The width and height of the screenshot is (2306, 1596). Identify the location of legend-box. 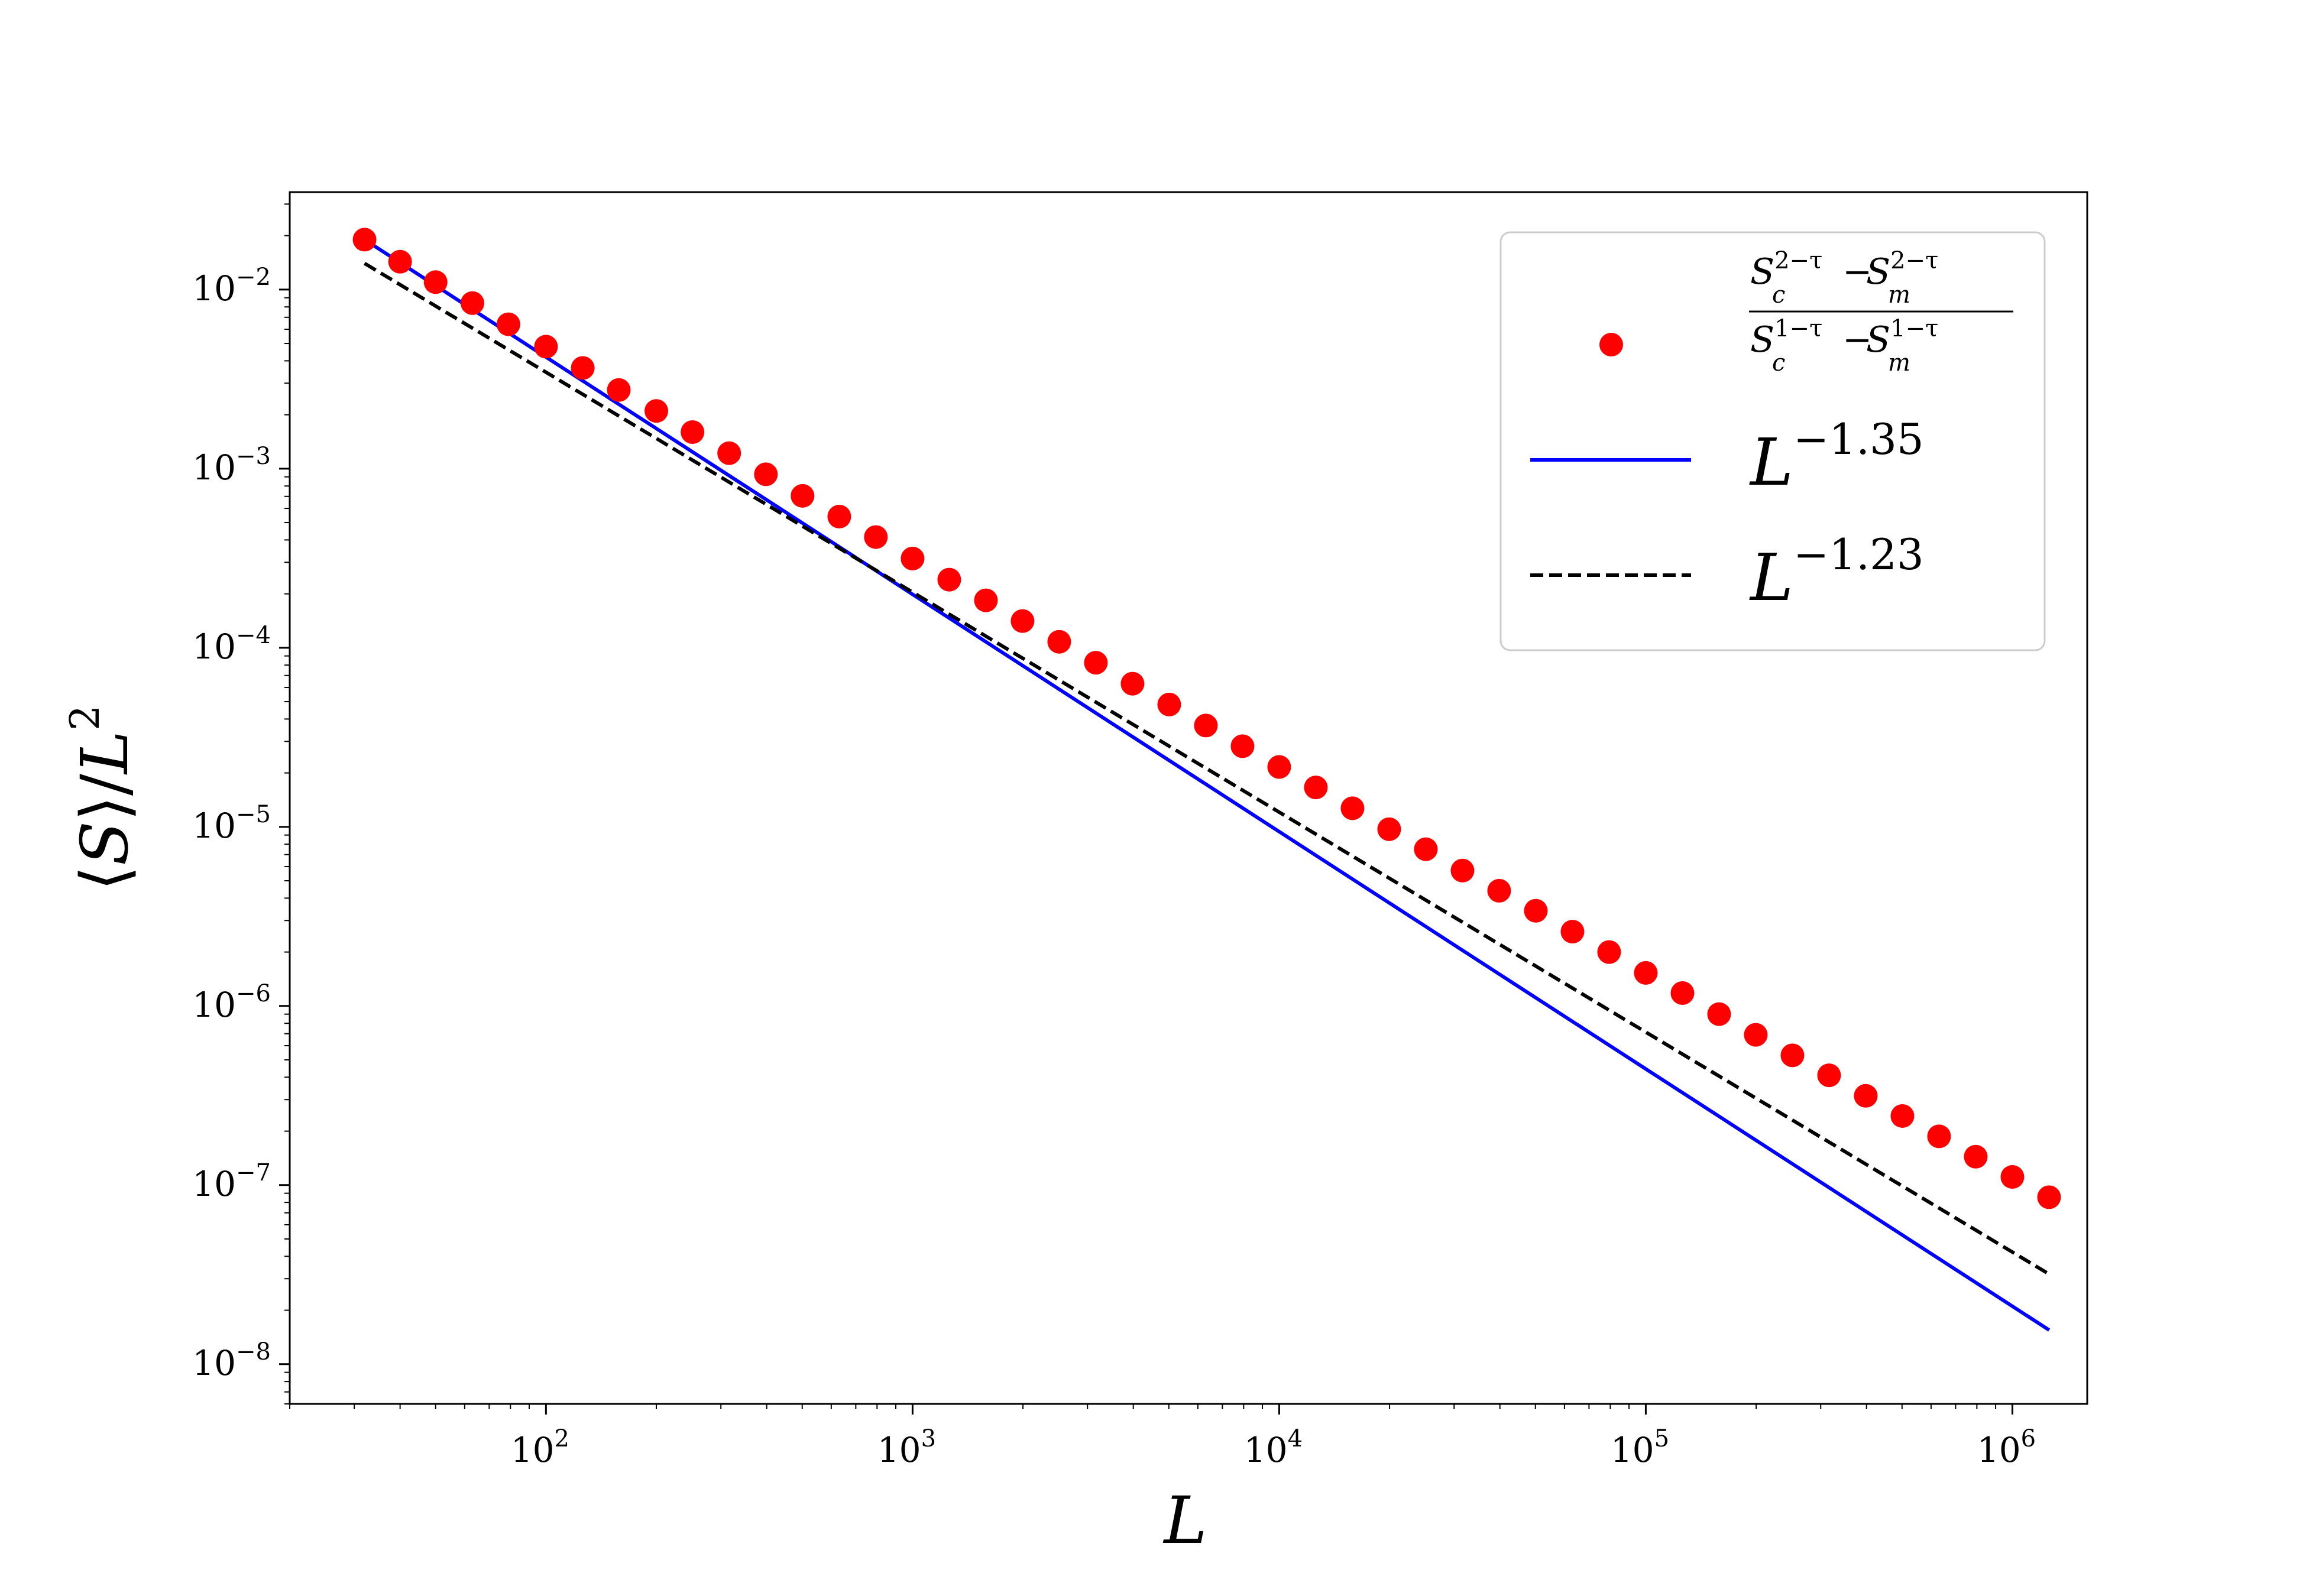
(1772, 441).